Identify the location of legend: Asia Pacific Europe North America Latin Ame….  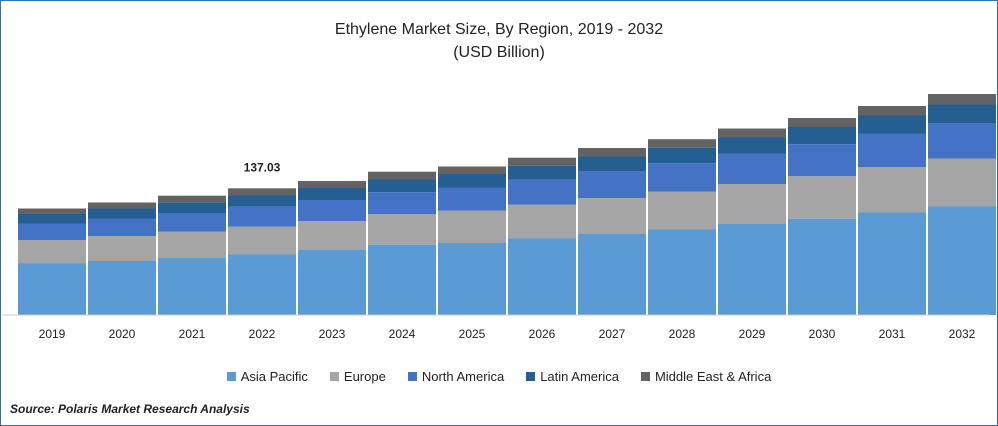
(499, 376).